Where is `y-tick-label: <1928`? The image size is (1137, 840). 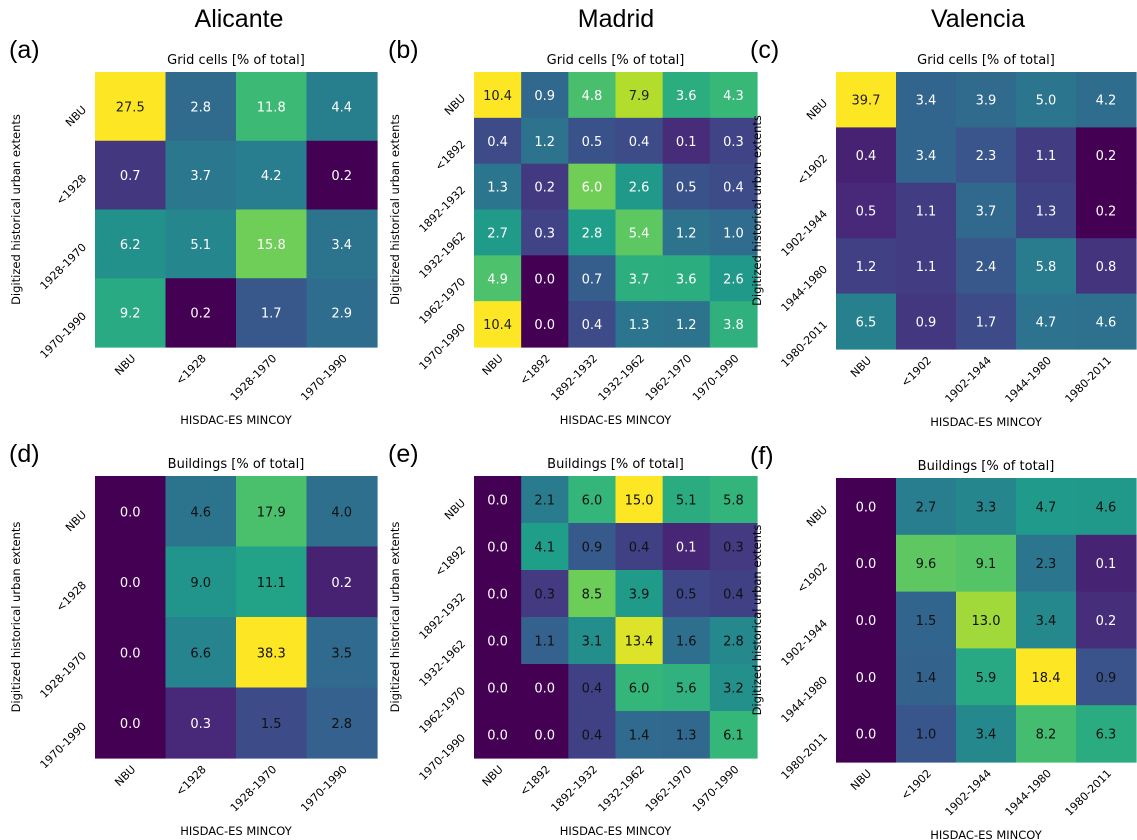 y-tick-label: <1928 is located at coordinates (72, 190).